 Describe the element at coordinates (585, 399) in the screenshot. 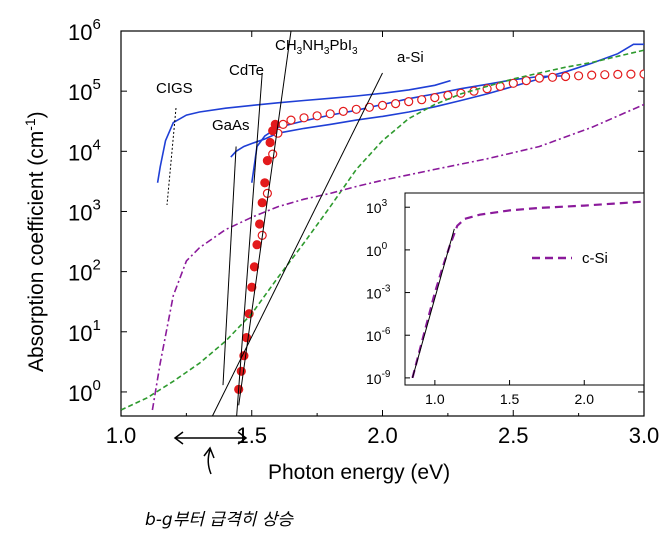

I see `inset-x-tick-label: 2.0` at that location.